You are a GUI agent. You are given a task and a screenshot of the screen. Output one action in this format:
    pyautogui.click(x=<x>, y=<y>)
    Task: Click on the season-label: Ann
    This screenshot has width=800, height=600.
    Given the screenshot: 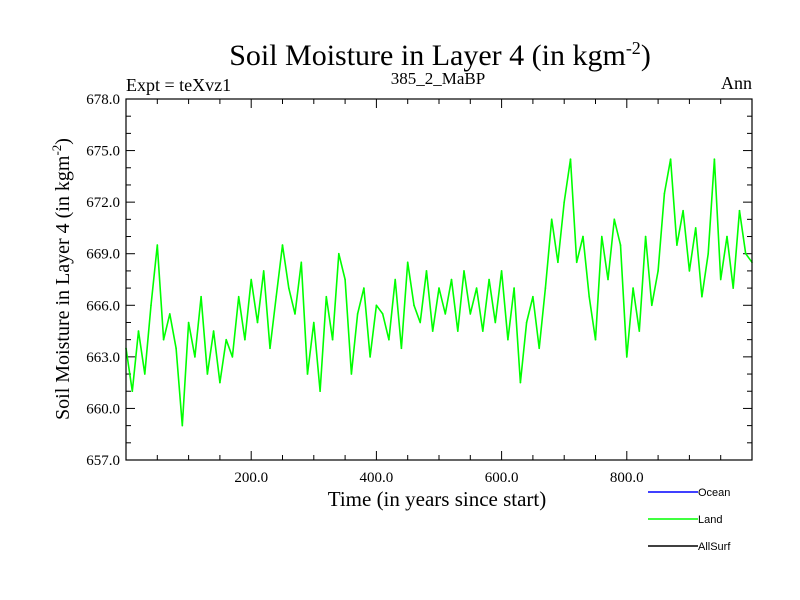 What is the action you would take?
    pyautogui.click(x=736, y=83)
    